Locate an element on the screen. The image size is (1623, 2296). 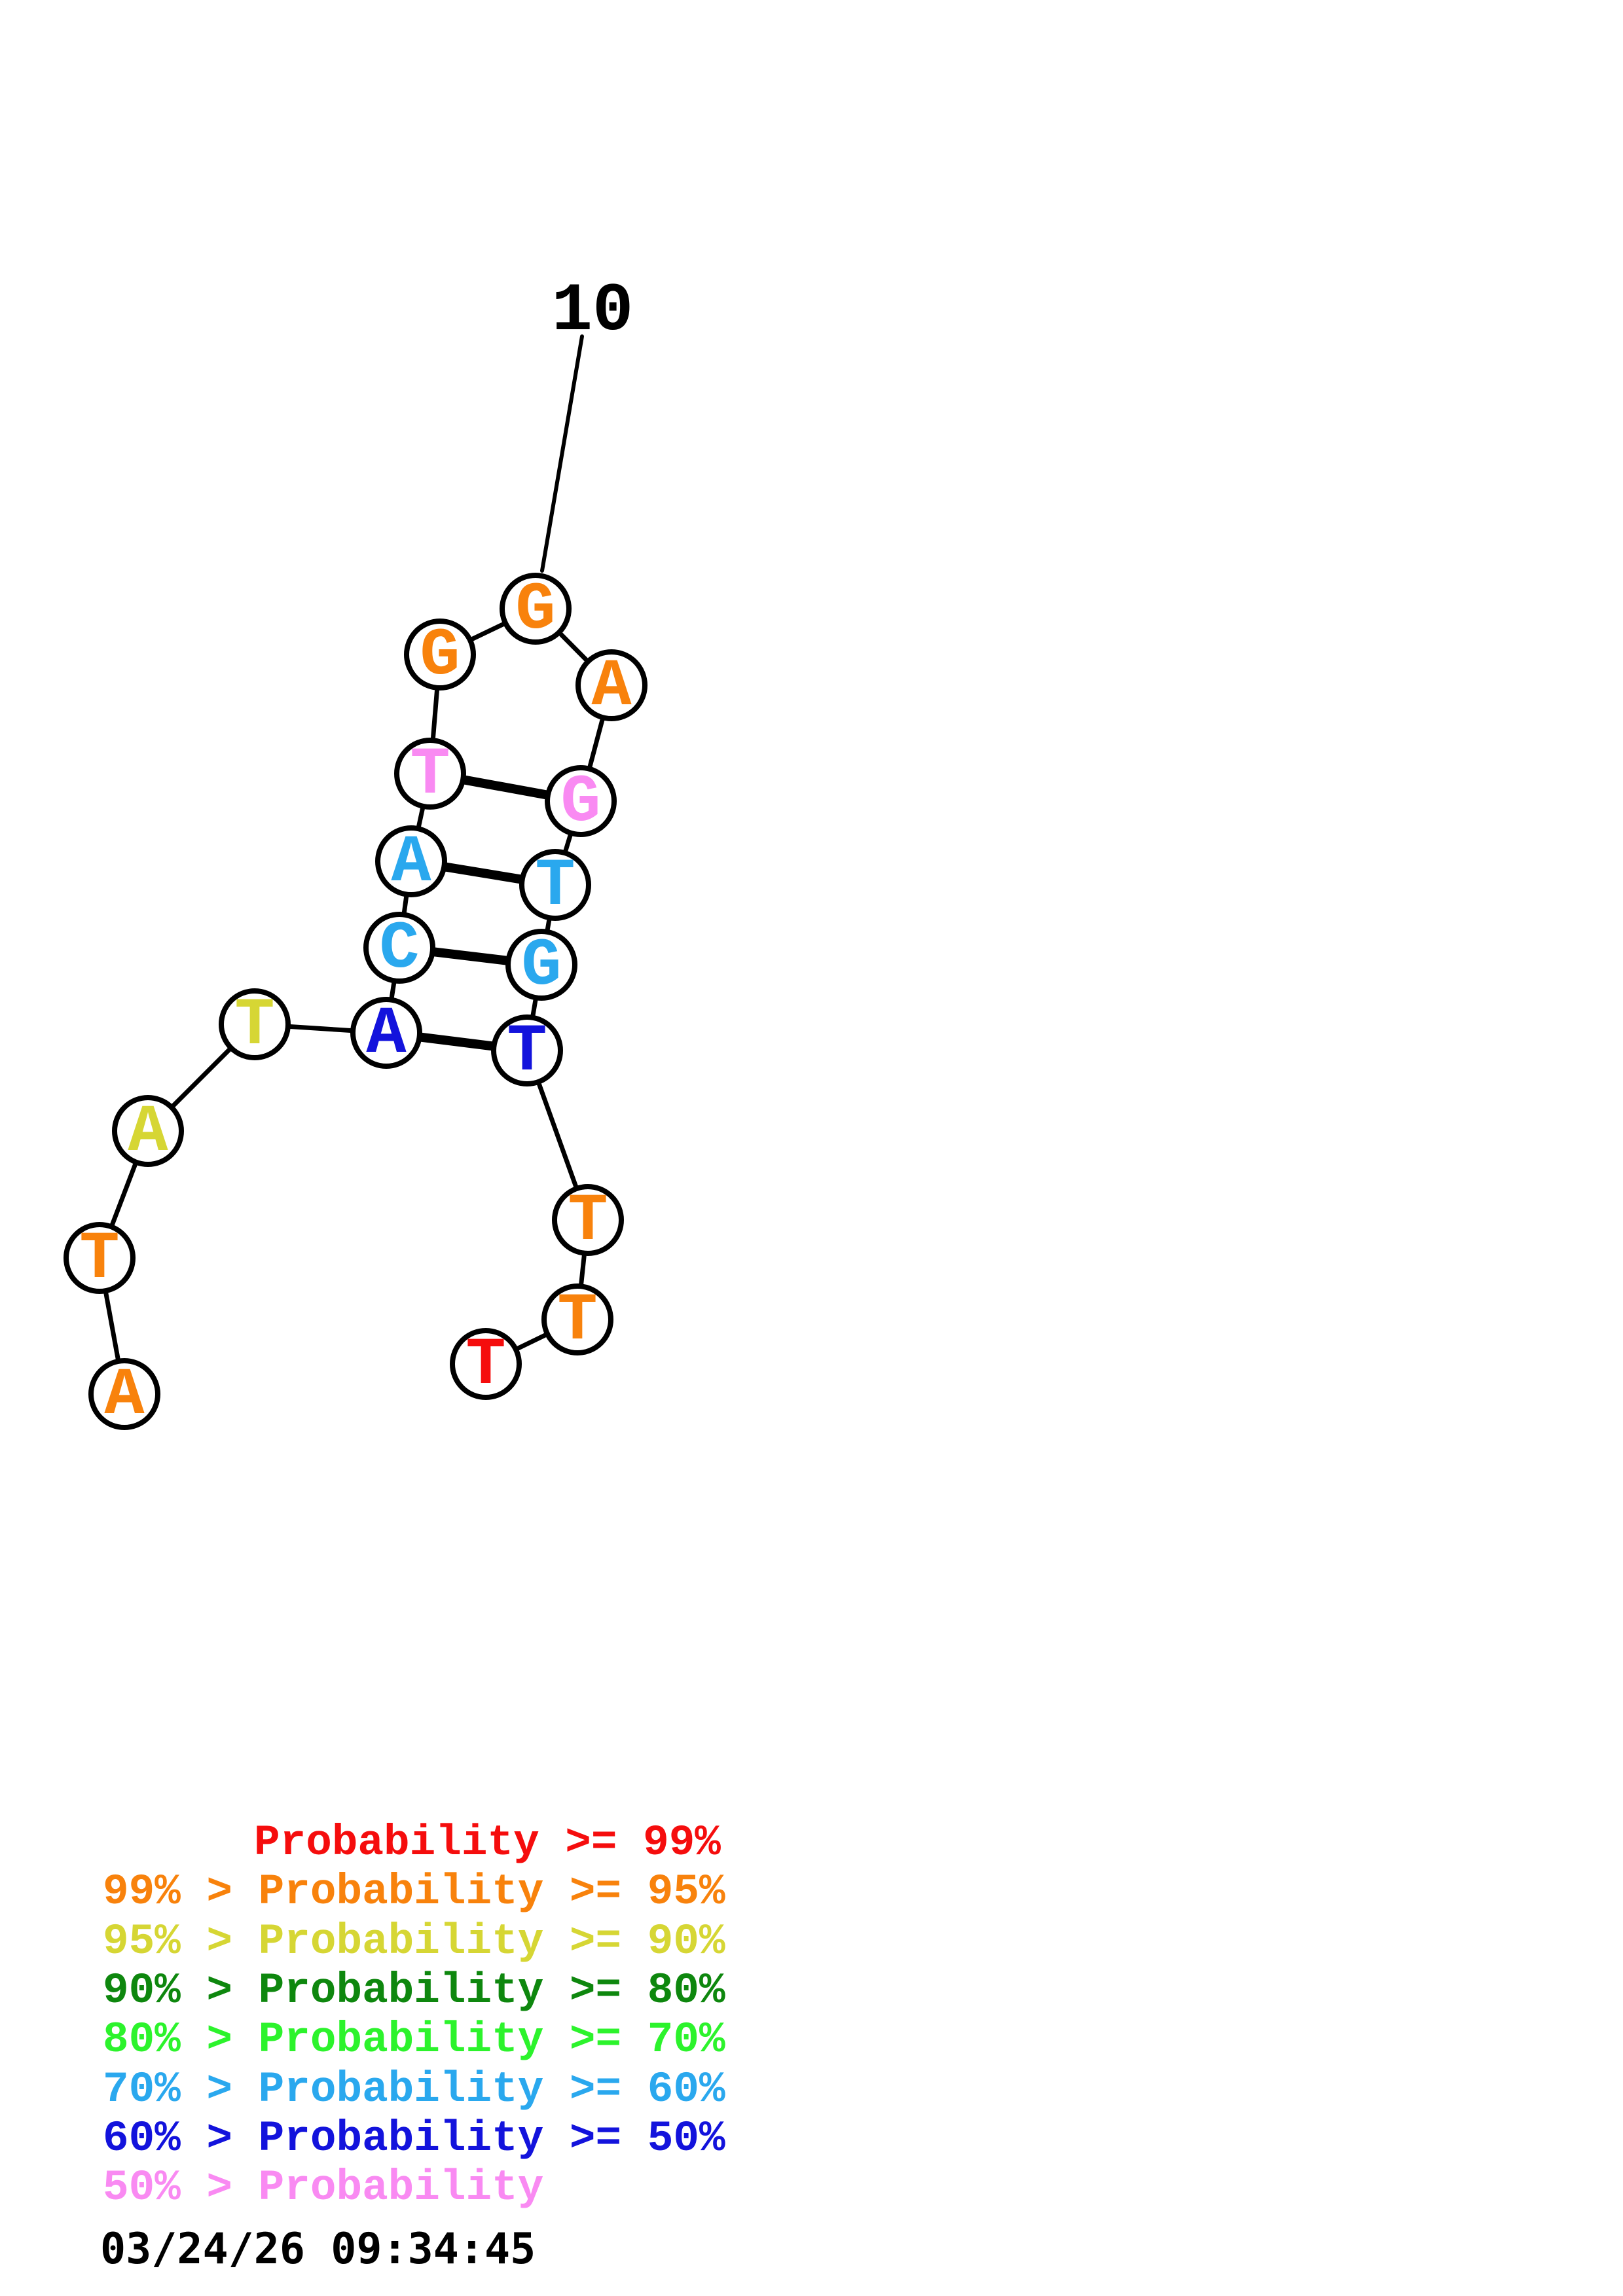
nucleotide-base-13: T is located at coordinates (555, 886).